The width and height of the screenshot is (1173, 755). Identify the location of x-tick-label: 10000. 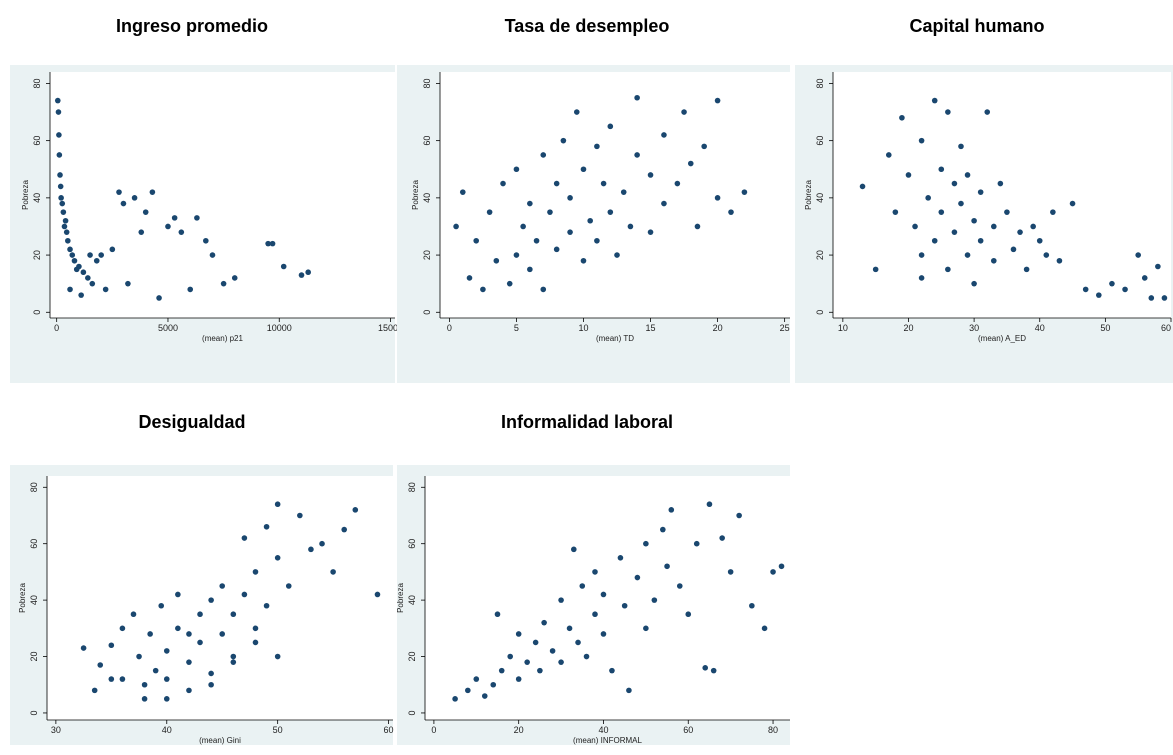
(279, 328).